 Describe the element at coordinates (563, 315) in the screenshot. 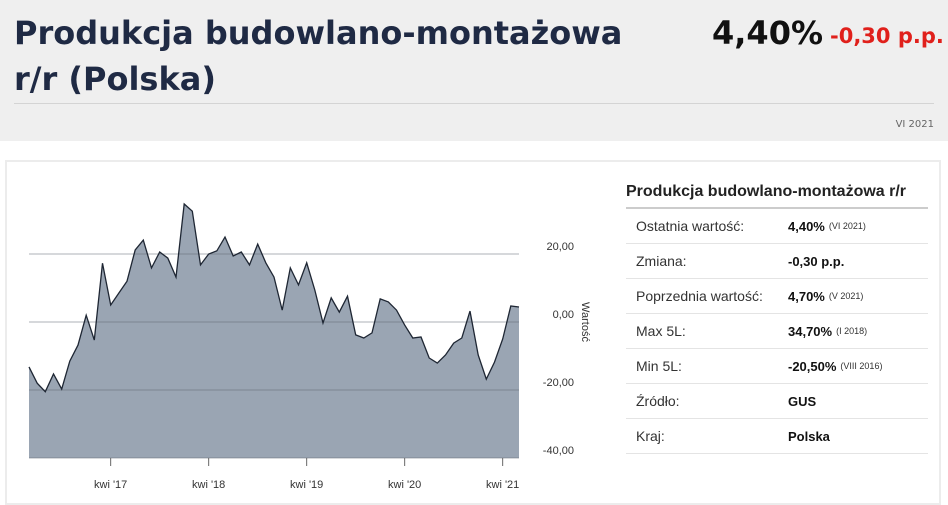

I see `y-tick-label: 0,00` at that location.